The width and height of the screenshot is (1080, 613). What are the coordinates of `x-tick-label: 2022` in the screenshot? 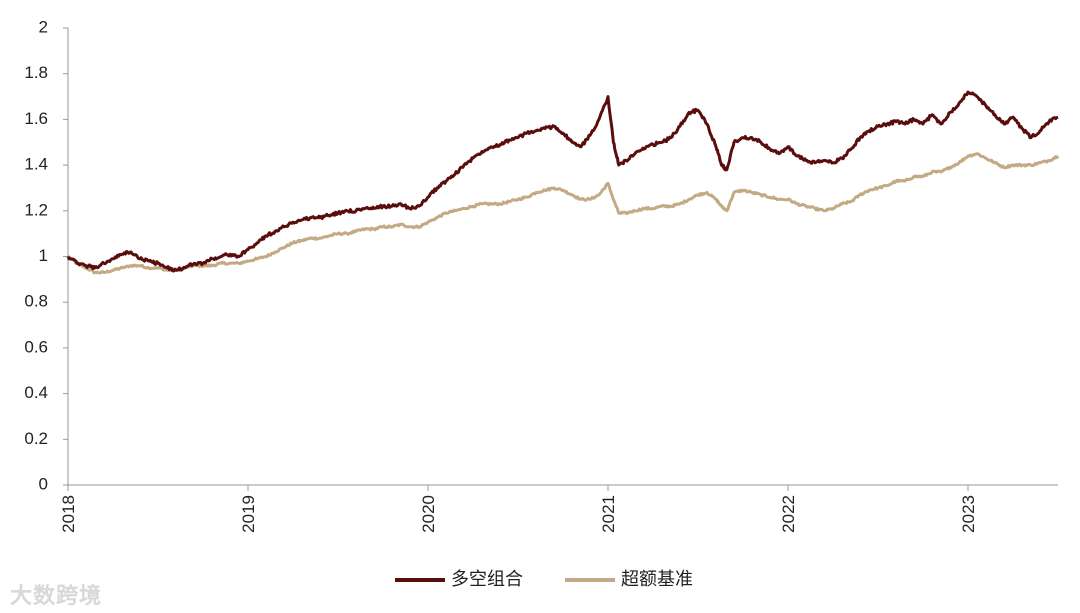 It's located at (788, 514).